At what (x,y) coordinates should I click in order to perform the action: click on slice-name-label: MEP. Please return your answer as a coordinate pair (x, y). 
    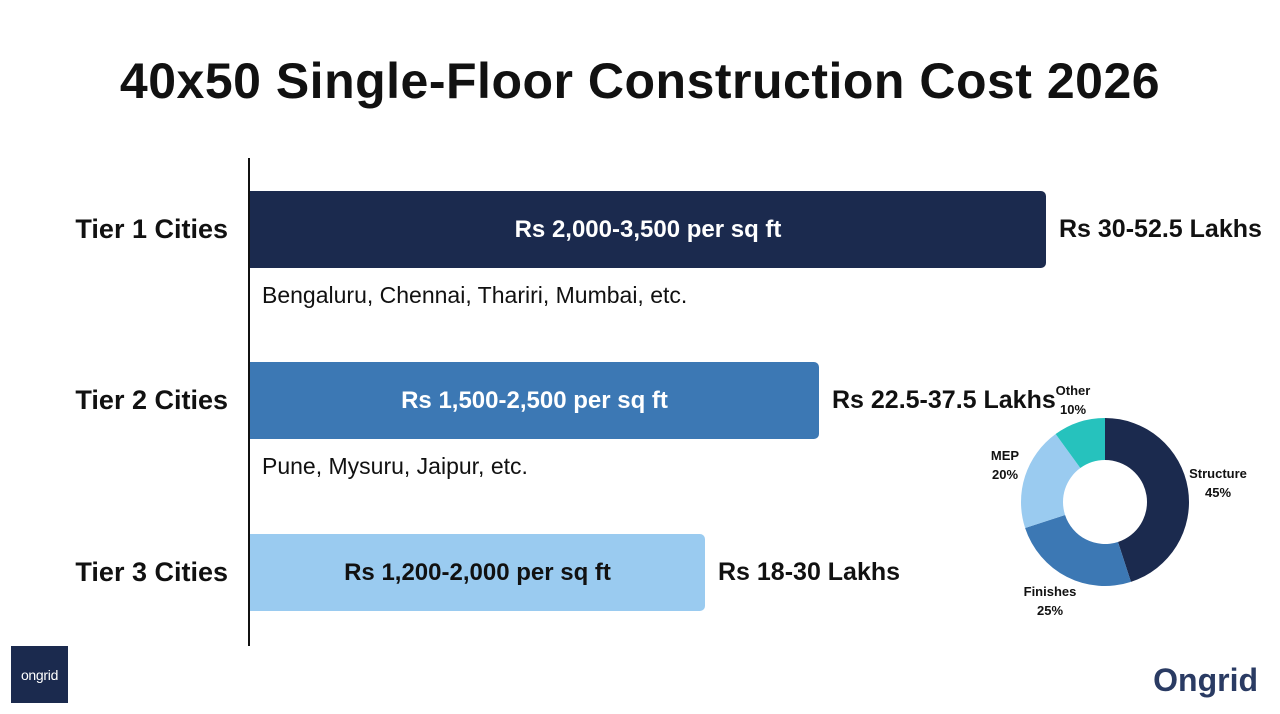
    Looking at the image, I should click on (1005, 455).